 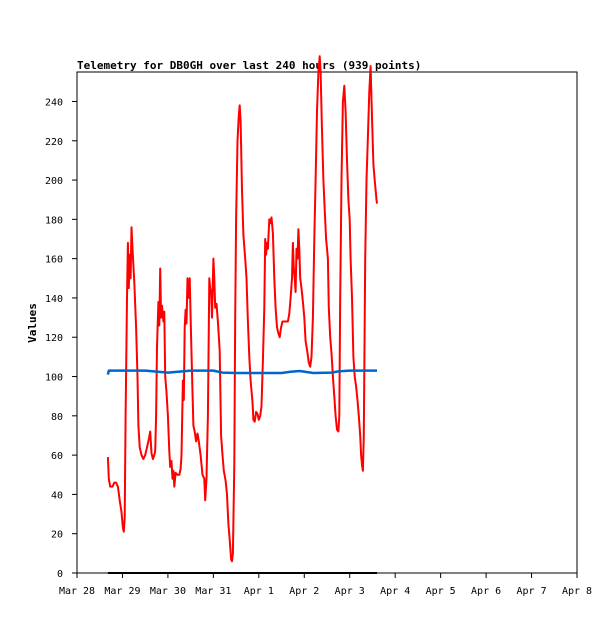 What do you see at coordinates (168, 591) in the screenshot?
I see `x-tick-label: Mar 30` at bounding box center [168, 591].